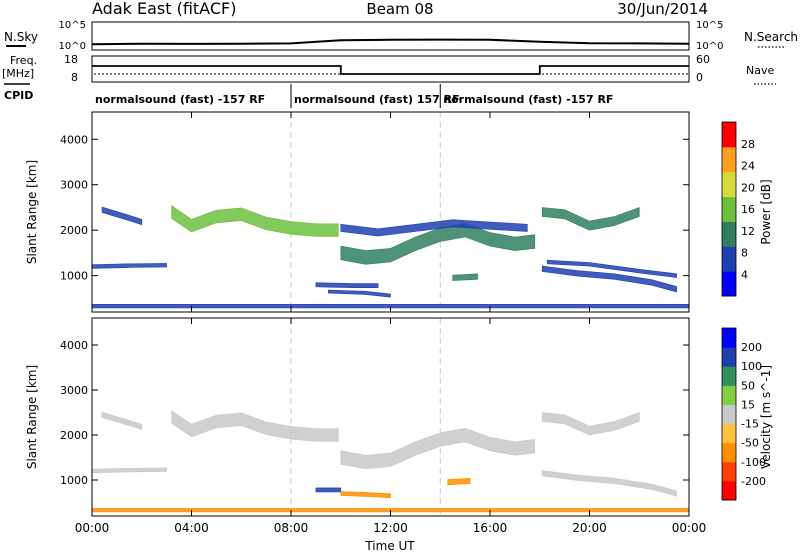 The width and height of the screenshot is (800, 554). I want to click on colorbar-tick-label: 50, so click(748, 385).